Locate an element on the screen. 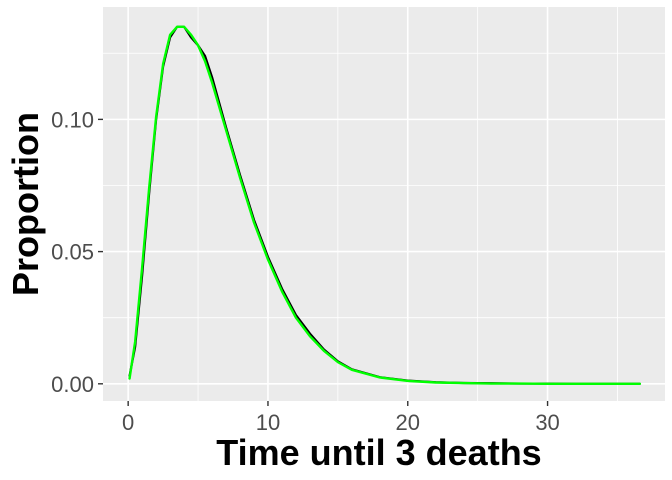  x-tick-label: 0 is located at coordinates (128, 422).